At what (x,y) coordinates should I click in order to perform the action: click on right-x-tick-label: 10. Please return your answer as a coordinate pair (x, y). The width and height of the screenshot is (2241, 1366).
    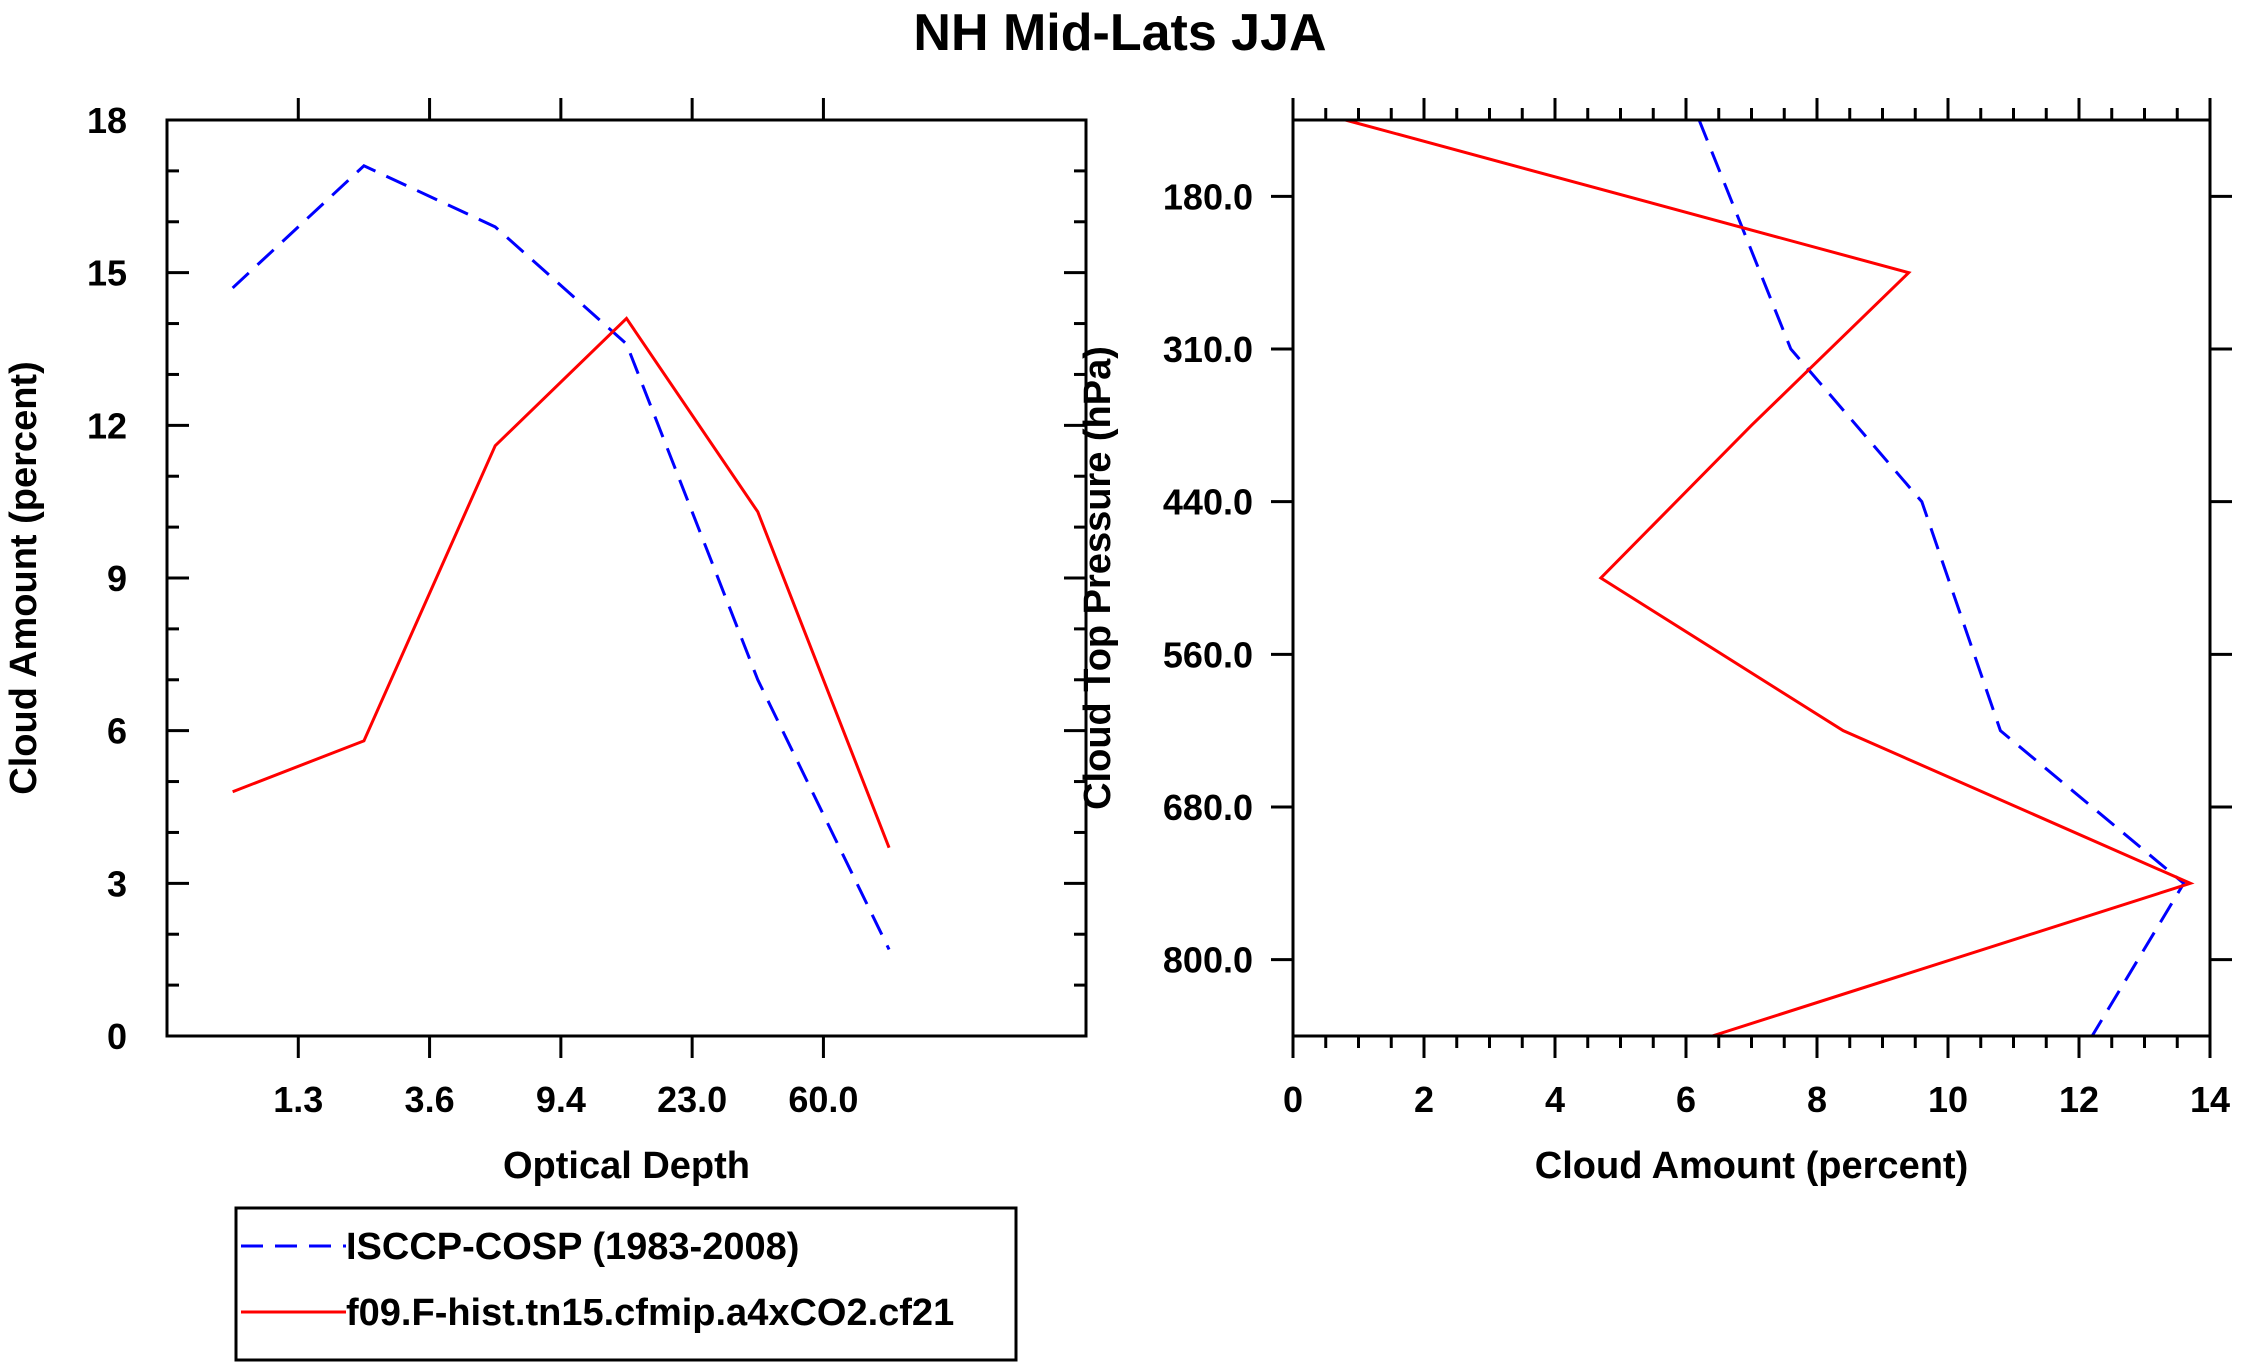
    Looking at the image, I should click on (1948, 1099).